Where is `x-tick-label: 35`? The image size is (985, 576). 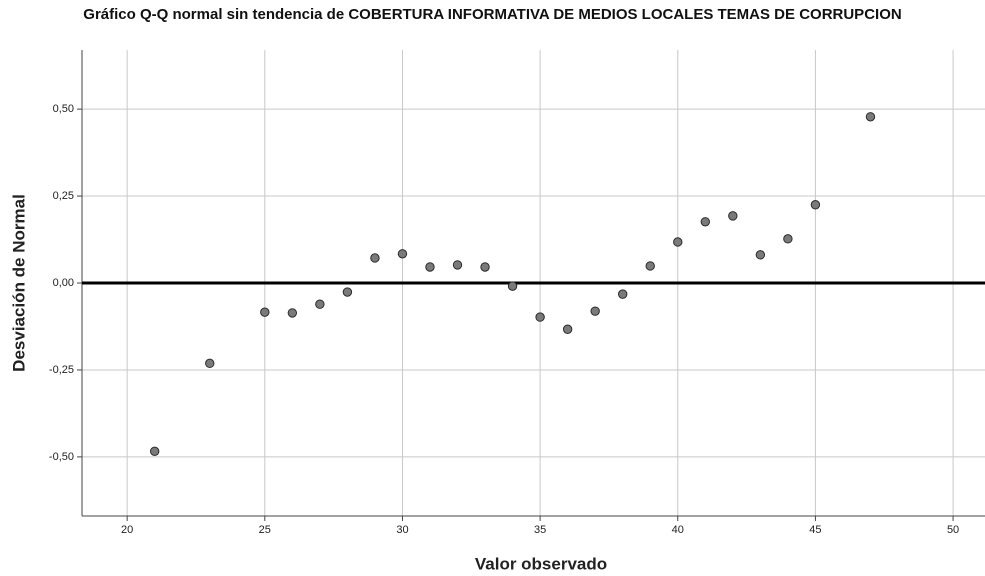 x-tick-label: 35 is located at coordinates (540, 530).